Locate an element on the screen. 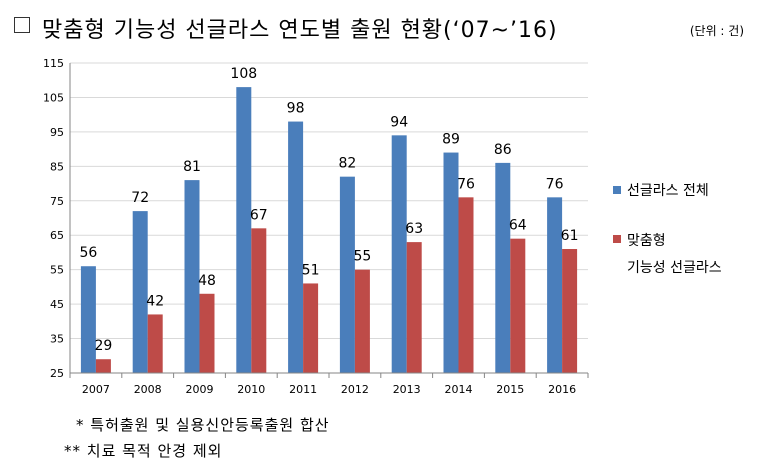  unit-label: (단위 : 건) is located at coordinates (716, 31).